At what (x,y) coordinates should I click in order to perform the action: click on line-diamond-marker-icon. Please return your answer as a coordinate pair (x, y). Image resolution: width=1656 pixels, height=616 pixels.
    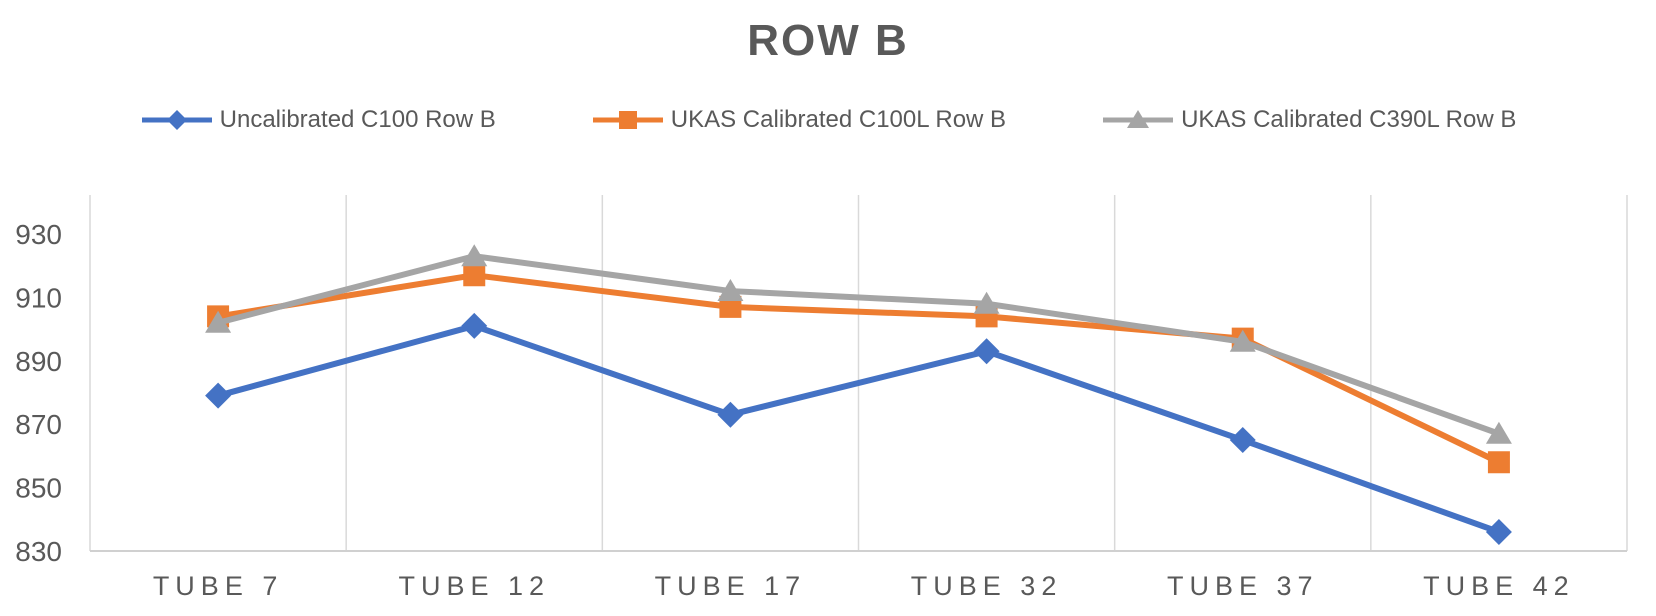
    Looking at the image, I should click on (176, 120).